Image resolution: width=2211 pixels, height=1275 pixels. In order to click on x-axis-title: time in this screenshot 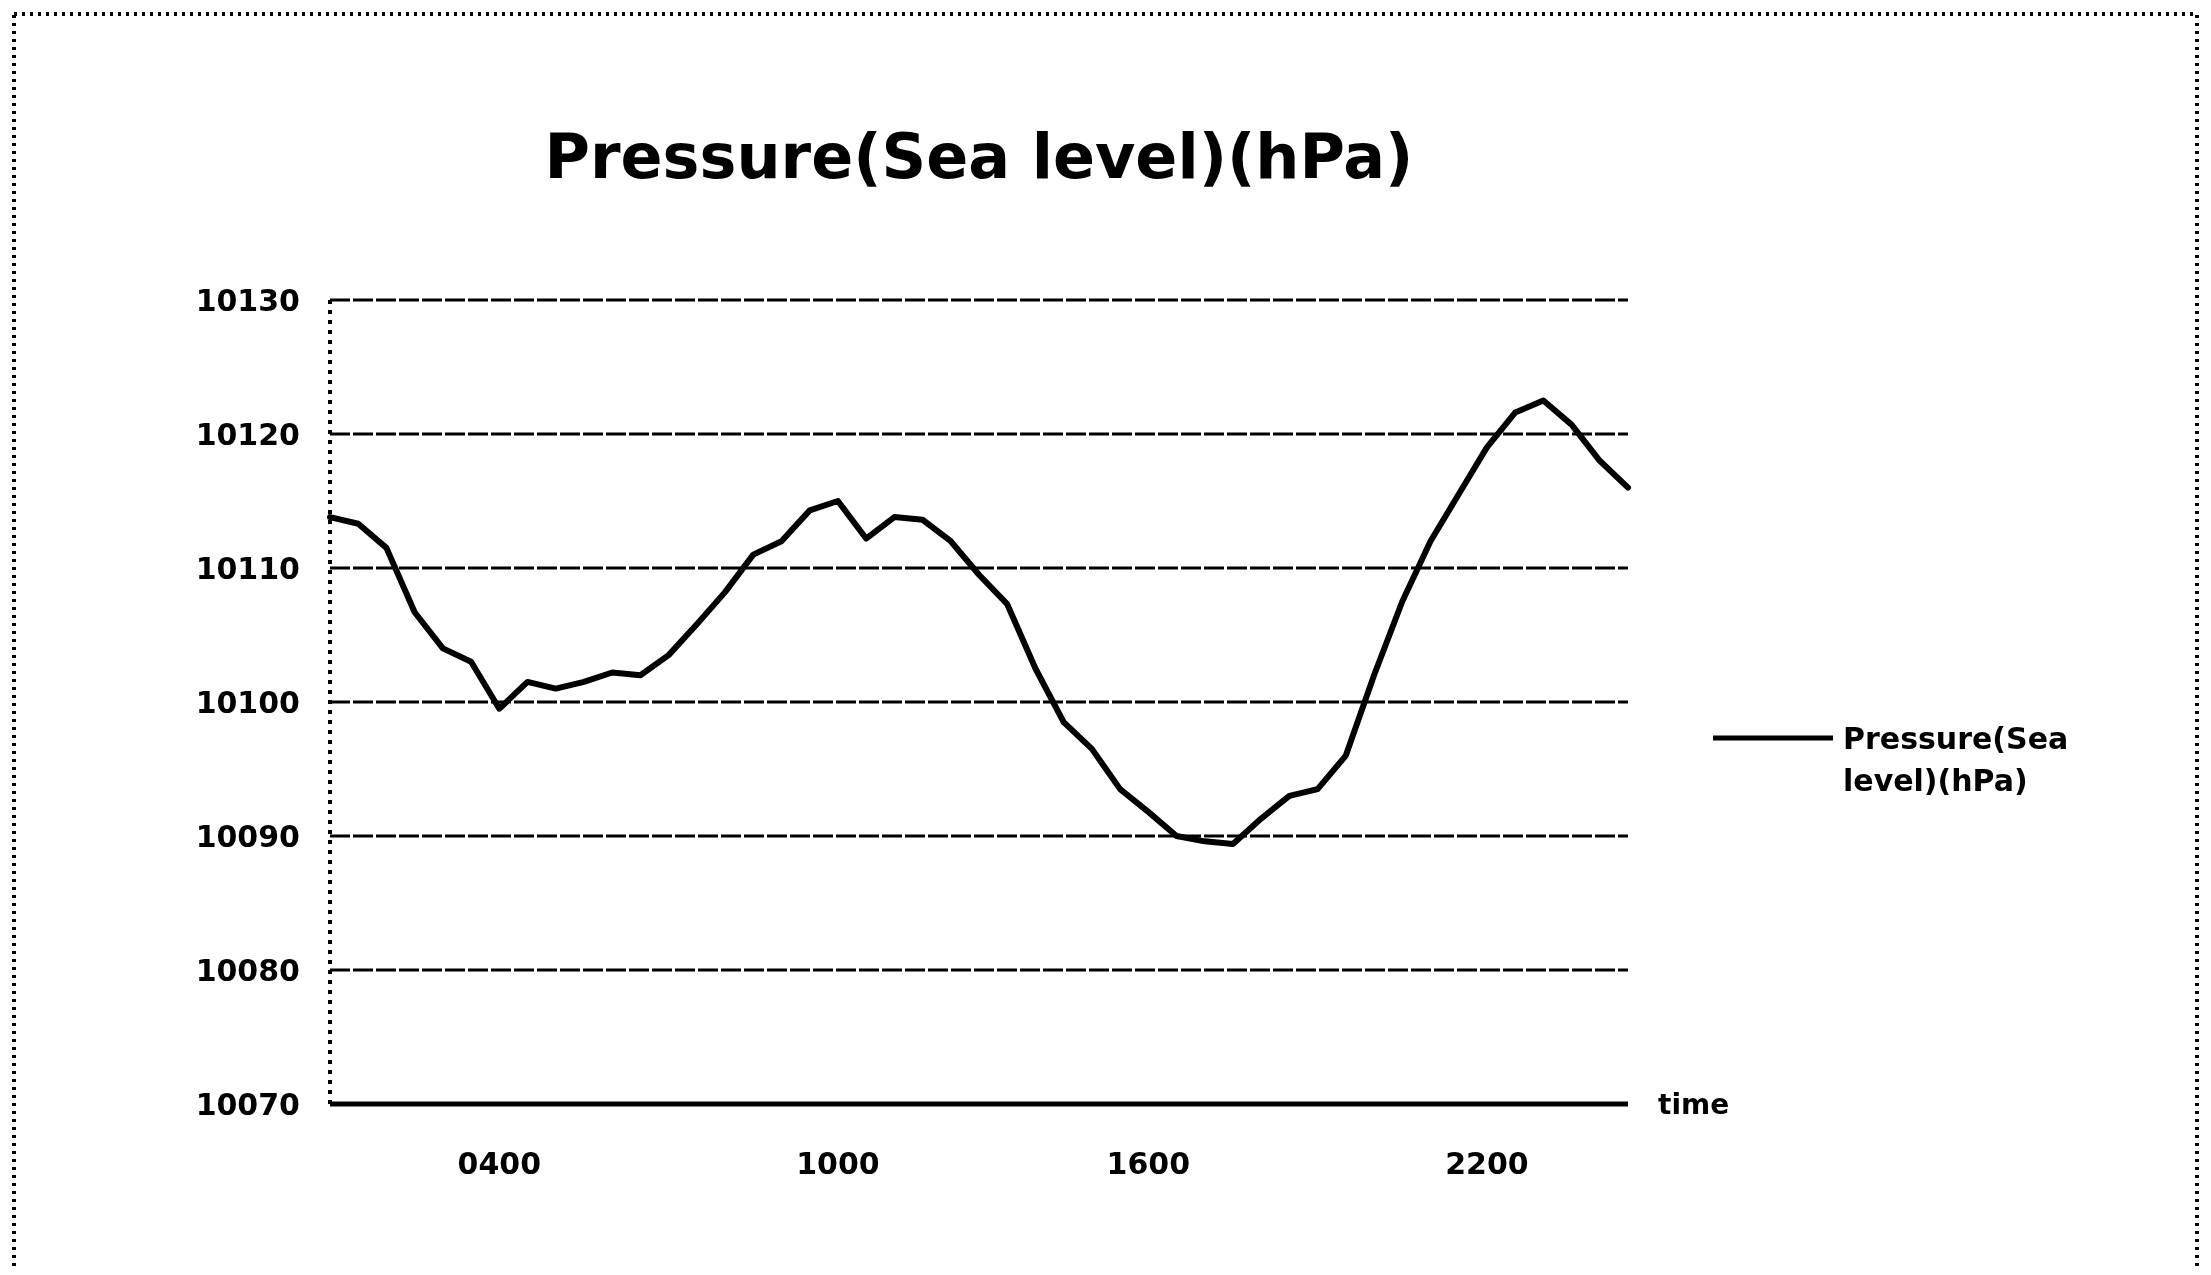, I will do `click(1694, 1104)`.